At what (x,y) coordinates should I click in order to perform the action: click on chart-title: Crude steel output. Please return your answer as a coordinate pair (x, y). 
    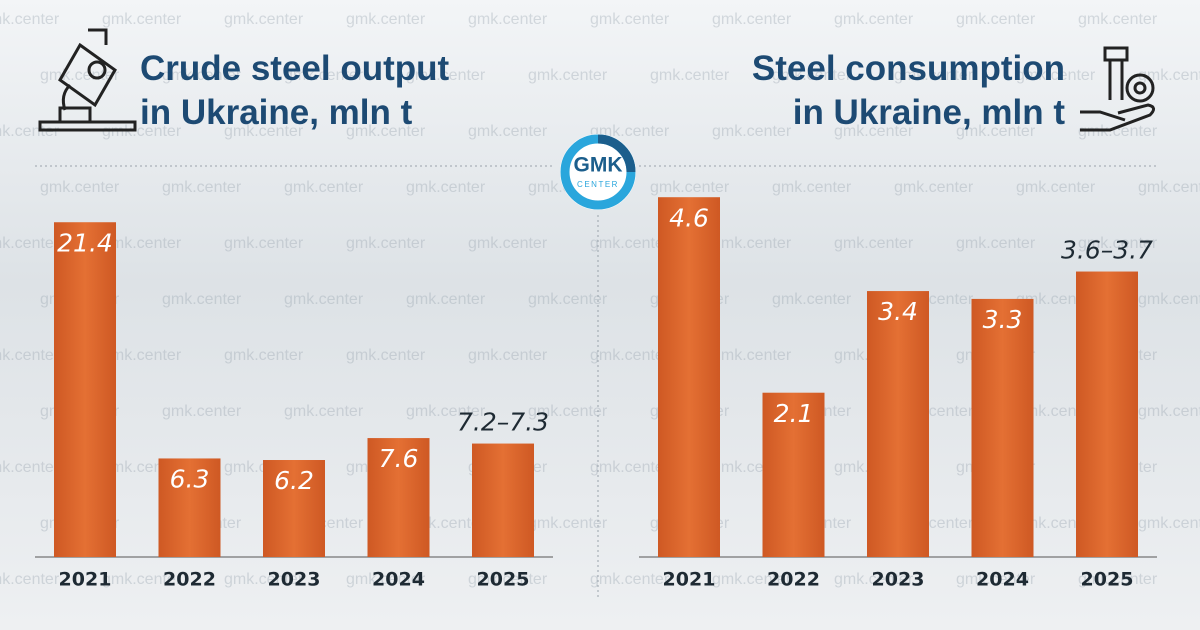
    Looking at the image, I should click on (295, 68).